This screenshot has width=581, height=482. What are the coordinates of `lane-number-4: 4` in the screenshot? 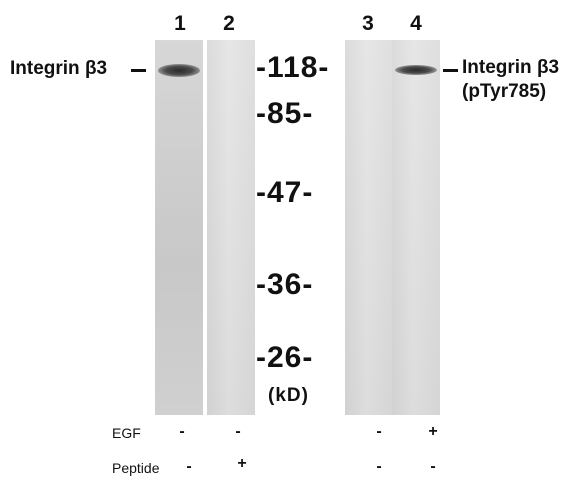 It's located at (416, 23).